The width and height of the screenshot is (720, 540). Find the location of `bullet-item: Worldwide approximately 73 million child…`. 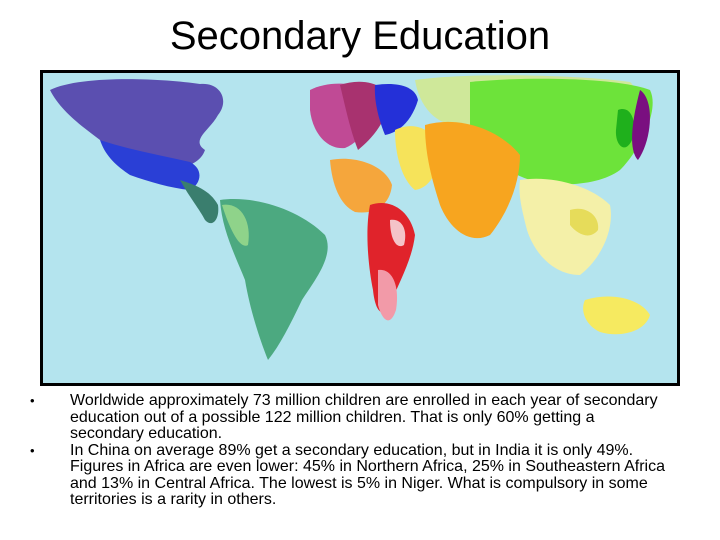

bullet-item: Worldwide approximately 73 million child… is located at coordinates (350, 417).